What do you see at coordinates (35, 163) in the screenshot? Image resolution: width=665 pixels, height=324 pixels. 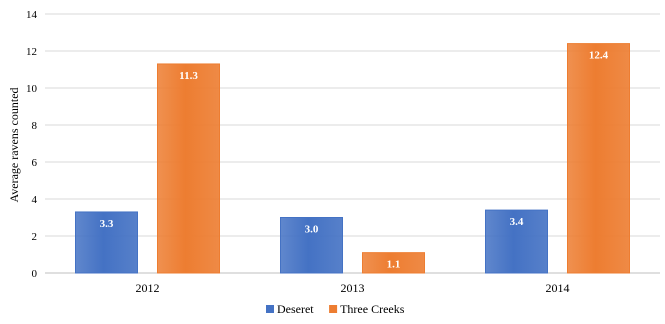 I see `y-tick-label: 6` at bounding box center [35, 163].